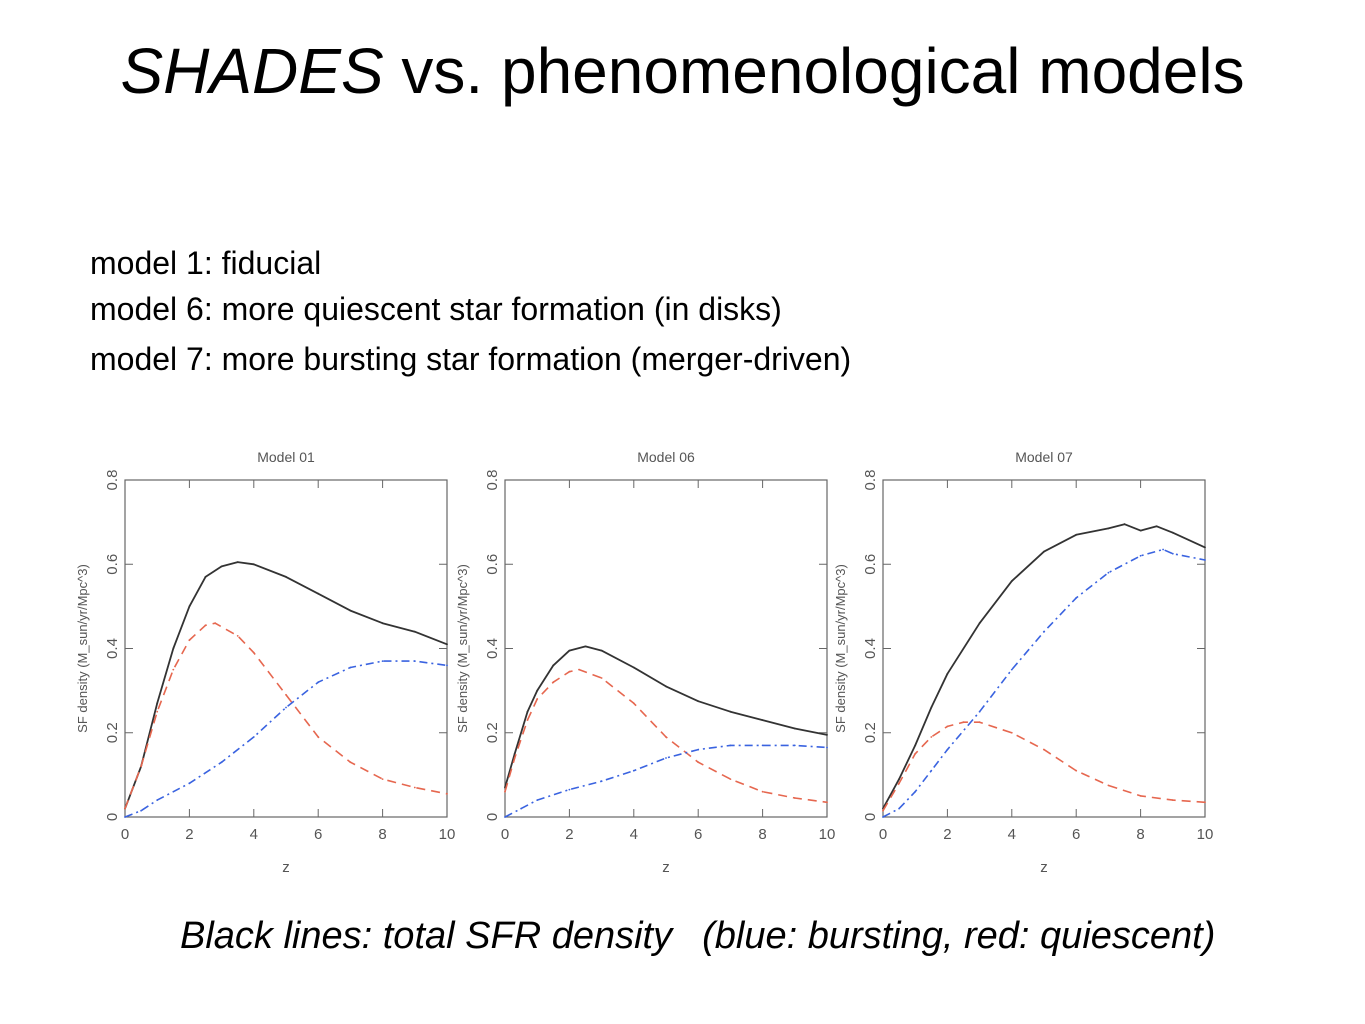 This screenshot has width=1365, height=1024. Describe the element at coordinates (666, 457) in the screenshot. I see `chart-title-model-06: Model 06` at that location.